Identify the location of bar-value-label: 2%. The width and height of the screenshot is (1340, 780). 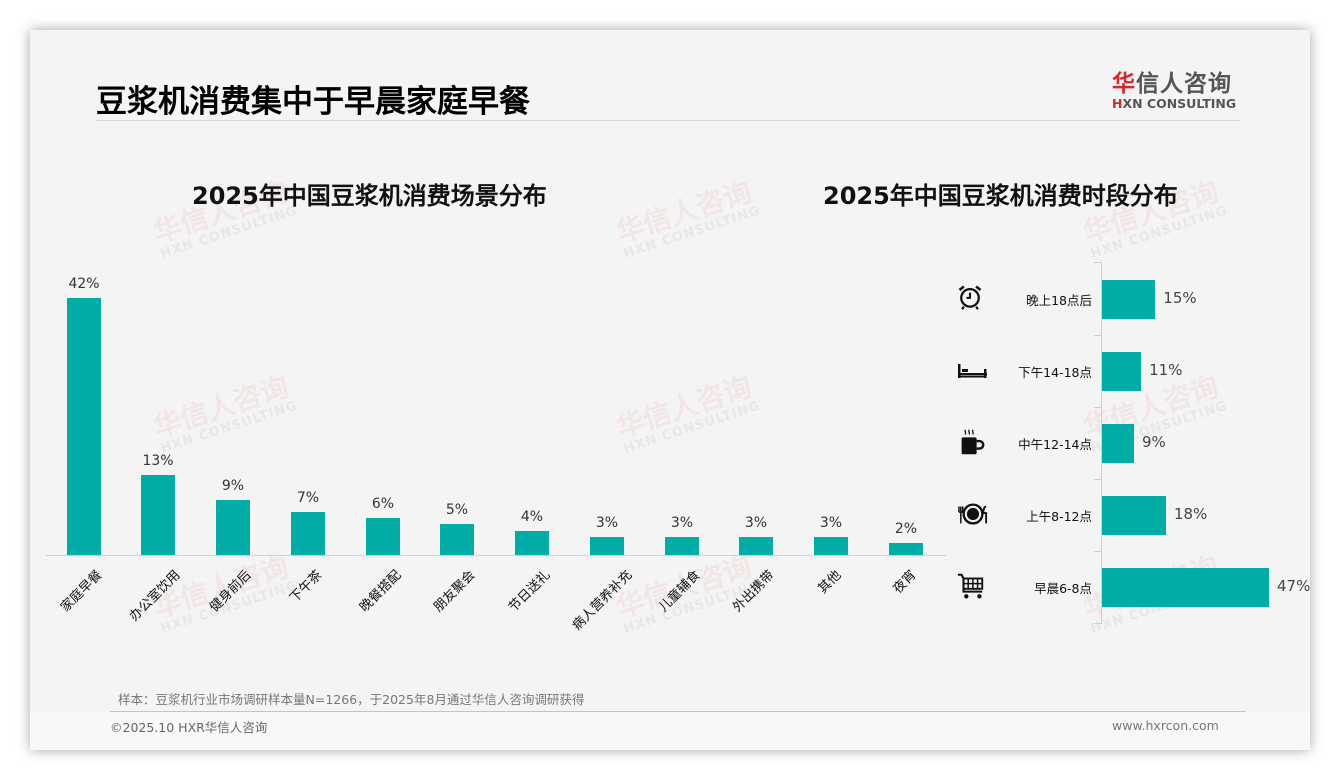
(906, 528).